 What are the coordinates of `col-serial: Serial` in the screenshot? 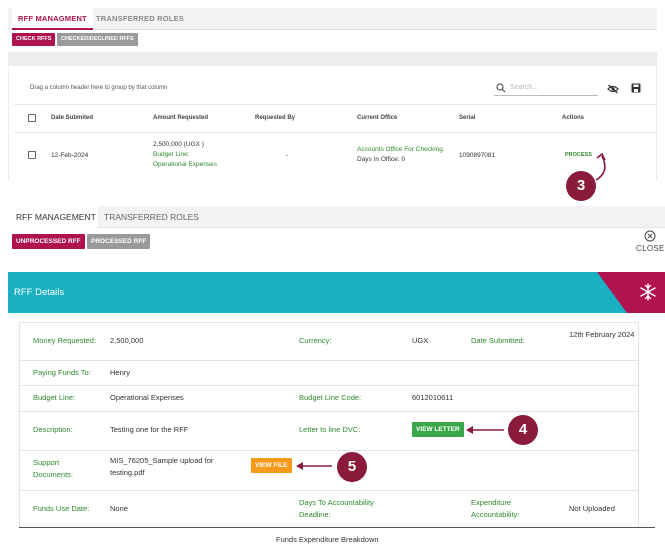 It's located at (467, 118).